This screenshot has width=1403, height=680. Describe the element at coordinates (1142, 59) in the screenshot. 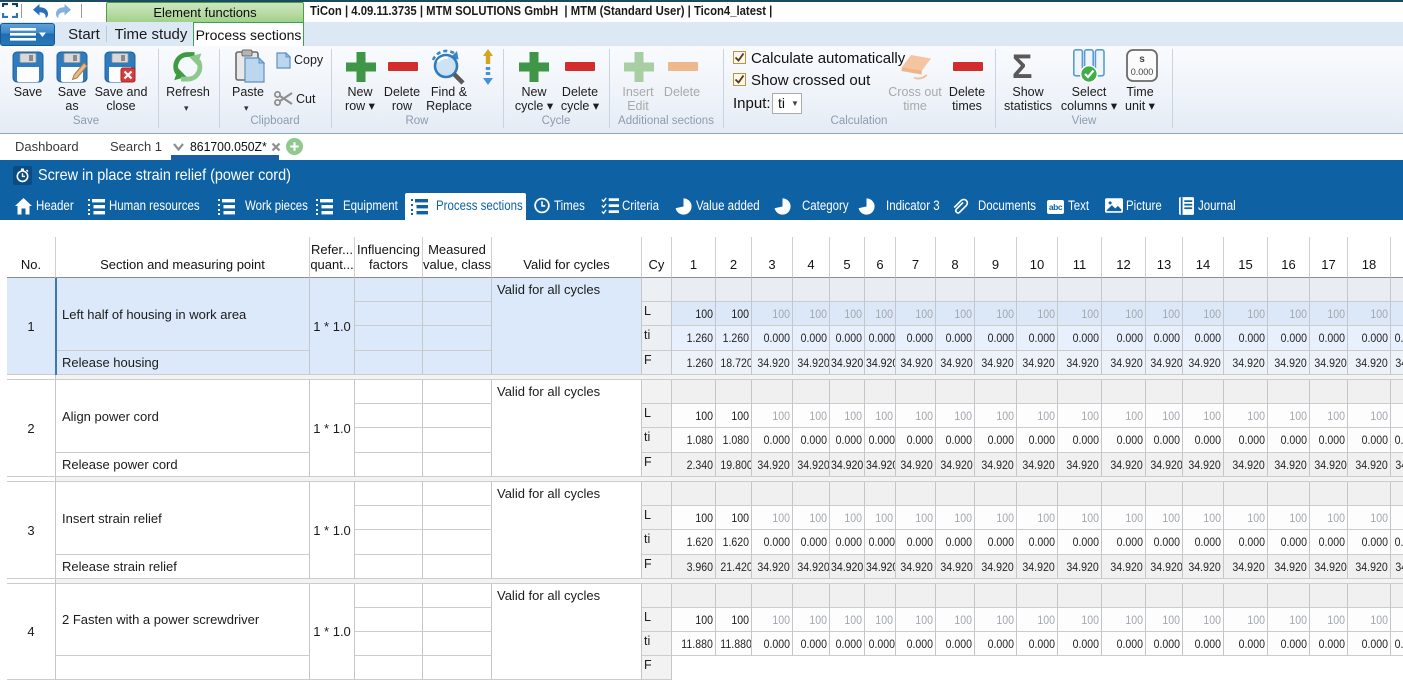

I see `svg-text: s` at that location.